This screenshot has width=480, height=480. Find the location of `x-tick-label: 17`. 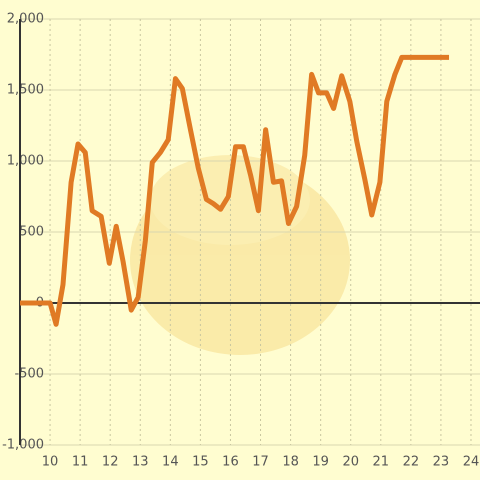

x-tick-label: 17 is located at coordinates (260, 462).